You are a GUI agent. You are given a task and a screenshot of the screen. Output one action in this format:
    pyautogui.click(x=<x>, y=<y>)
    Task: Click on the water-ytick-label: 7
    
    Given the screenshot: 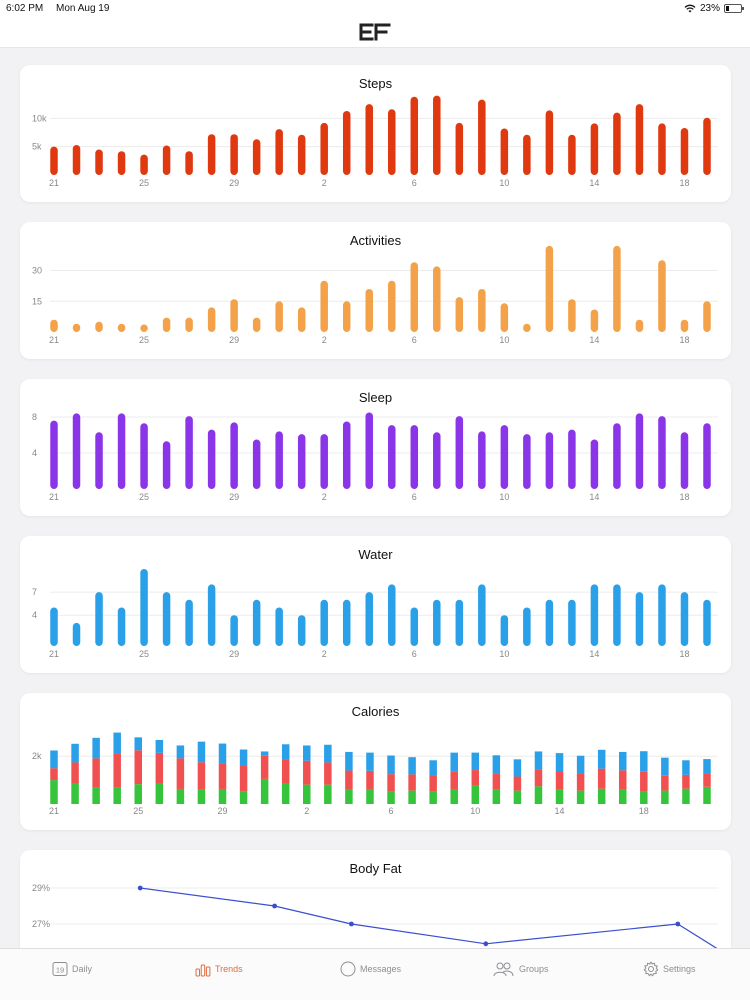 What is the action you would take?
    pyautogui.click(x=34, y=592)
    